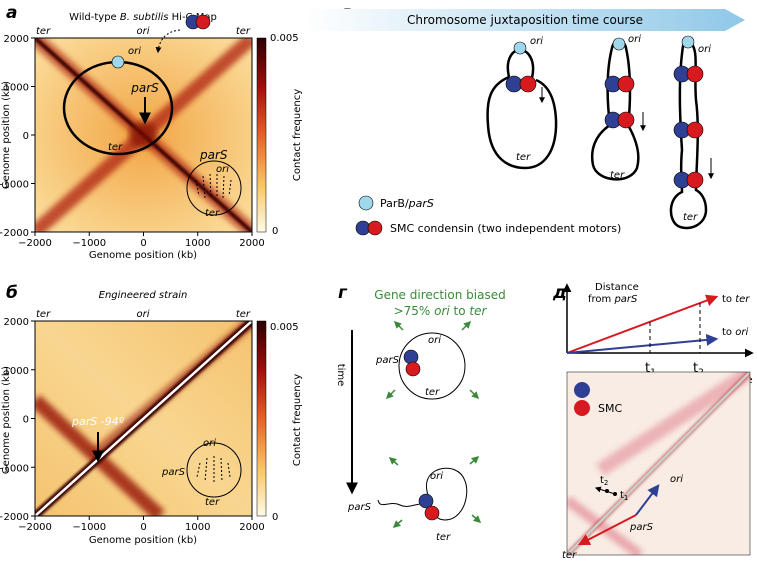 The height and width of the screenshot is (563, 757). Describe the element at coordinates (624, 496) in the screenshot. I see `map-label: t1` at that location.